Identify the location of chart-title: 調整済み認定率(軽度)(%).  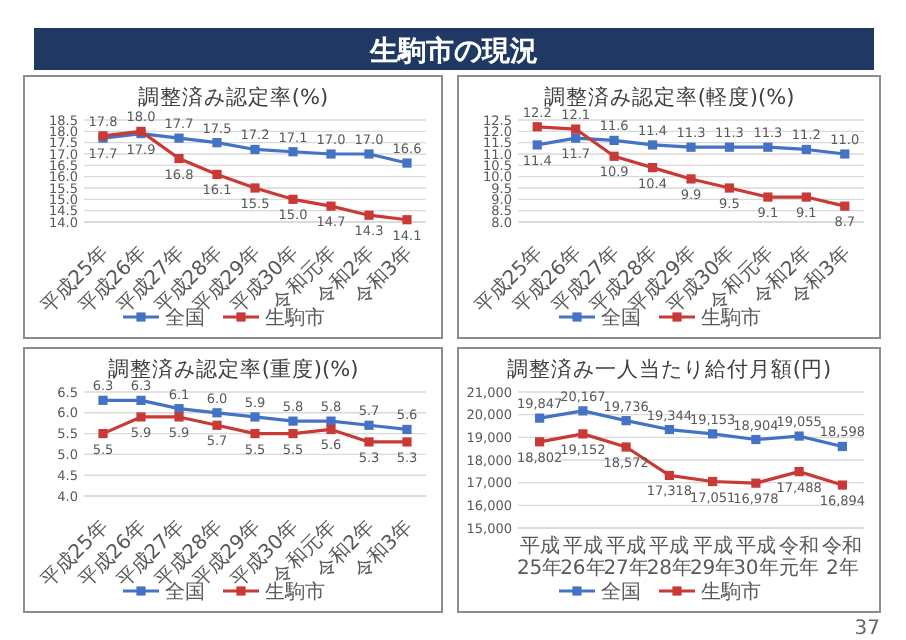
(669, 97).